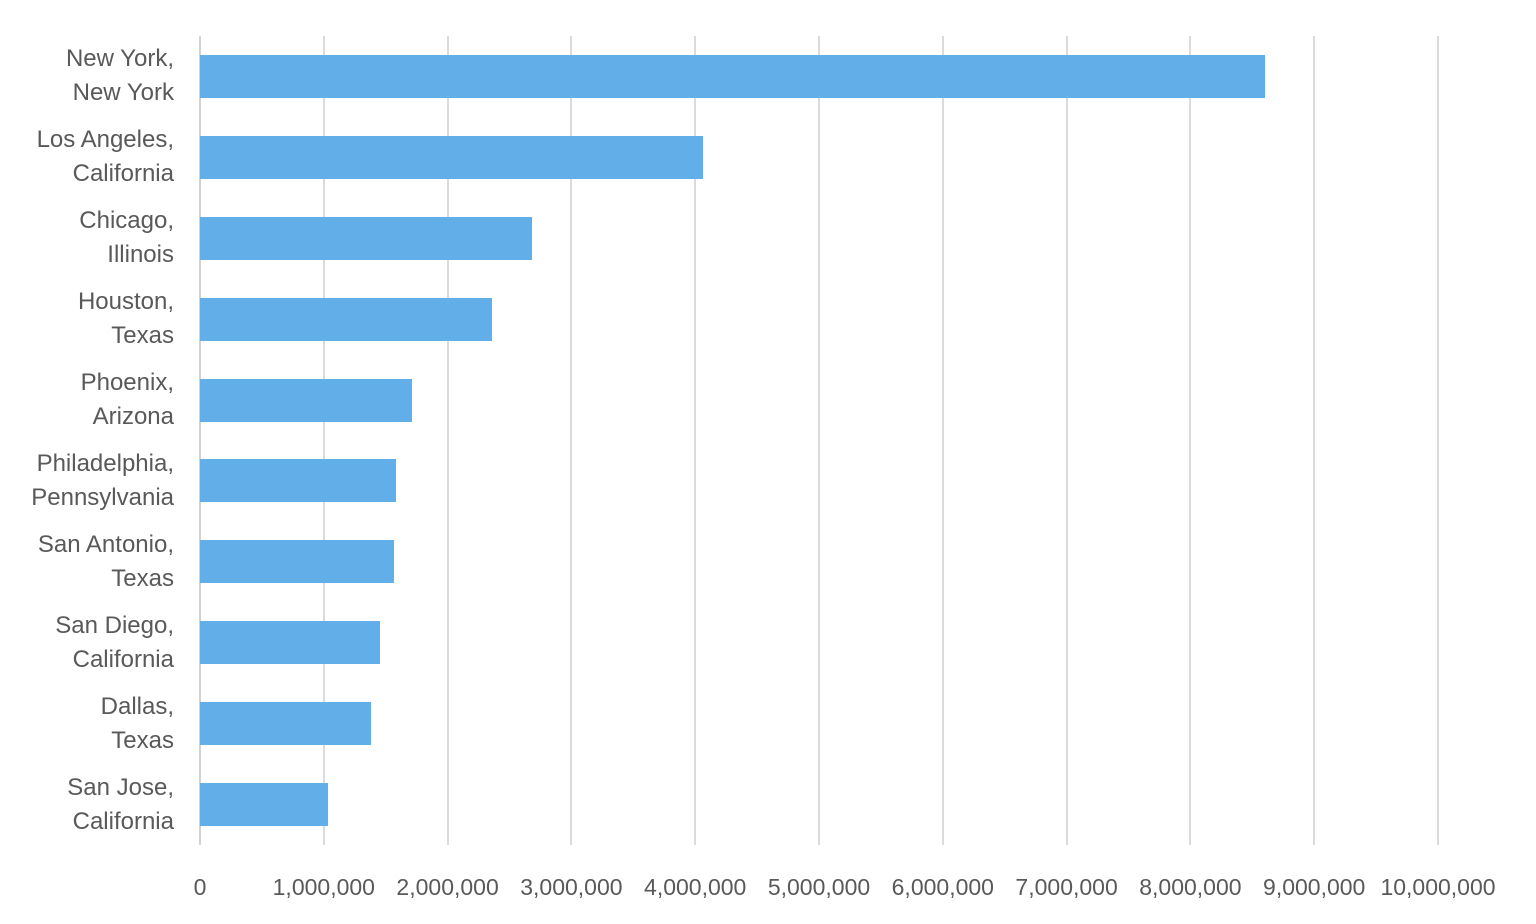 The height and width of the screenshot is (924, 1536). Describe the element at coordinates (87, 481) in the screenshot. I see `category-label: Philadelphia, Pennsylvania` at that location.